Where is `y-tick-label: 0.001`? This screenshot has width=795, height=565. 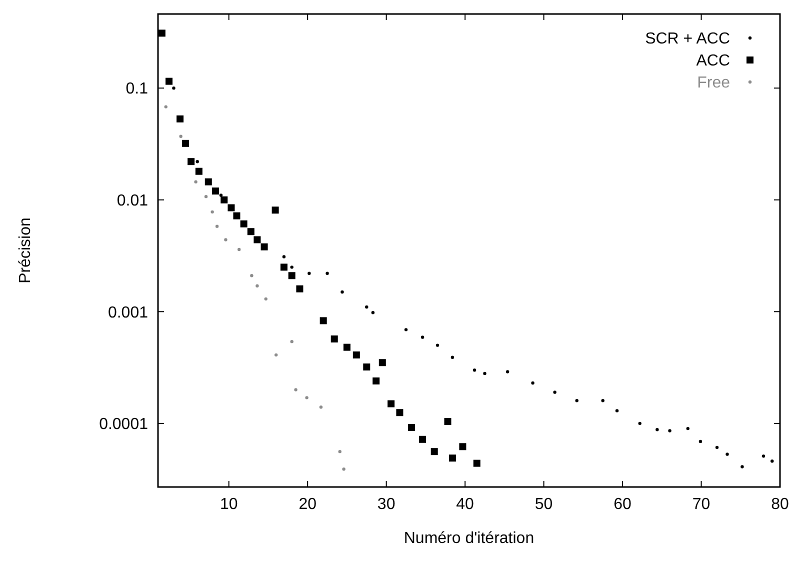
y-tick-label: 0.001 is located at coordinates (128, 313).